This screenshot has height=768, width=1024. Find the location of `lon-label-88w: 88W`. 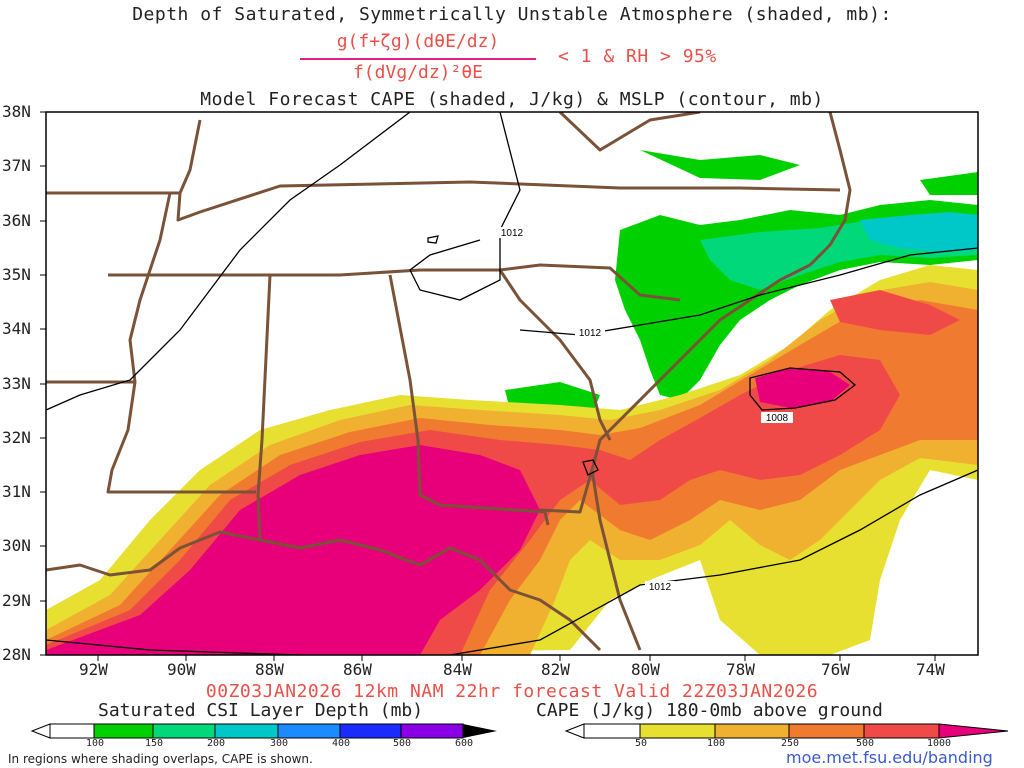

lon-label-88w: 88W is located at coordinates (269, 669).